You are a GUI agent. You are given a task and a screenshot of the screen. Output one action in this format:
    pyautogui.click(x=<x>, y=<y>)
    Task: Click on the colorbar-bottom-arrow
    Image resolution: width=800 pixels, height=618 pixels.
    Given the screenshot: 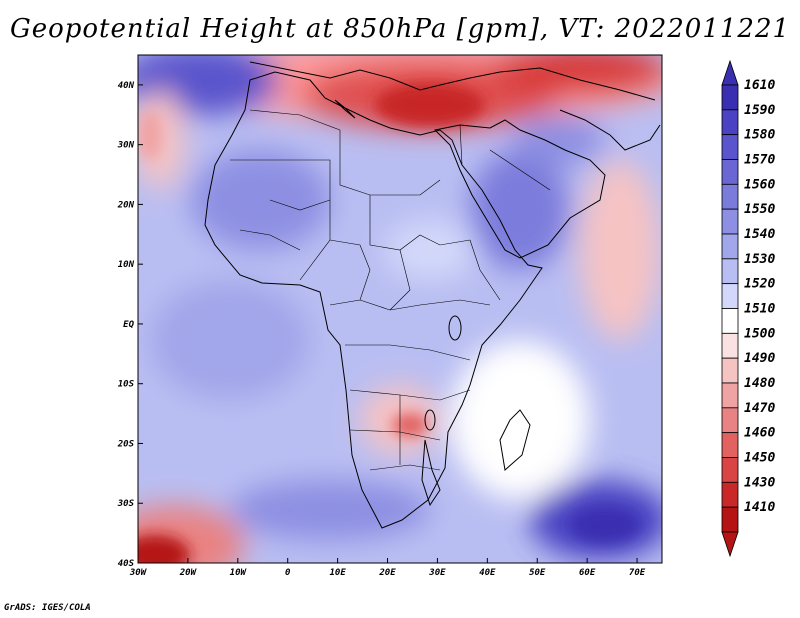 What is the action you would take?
    pyautogui.click(x=730, y=544)
    